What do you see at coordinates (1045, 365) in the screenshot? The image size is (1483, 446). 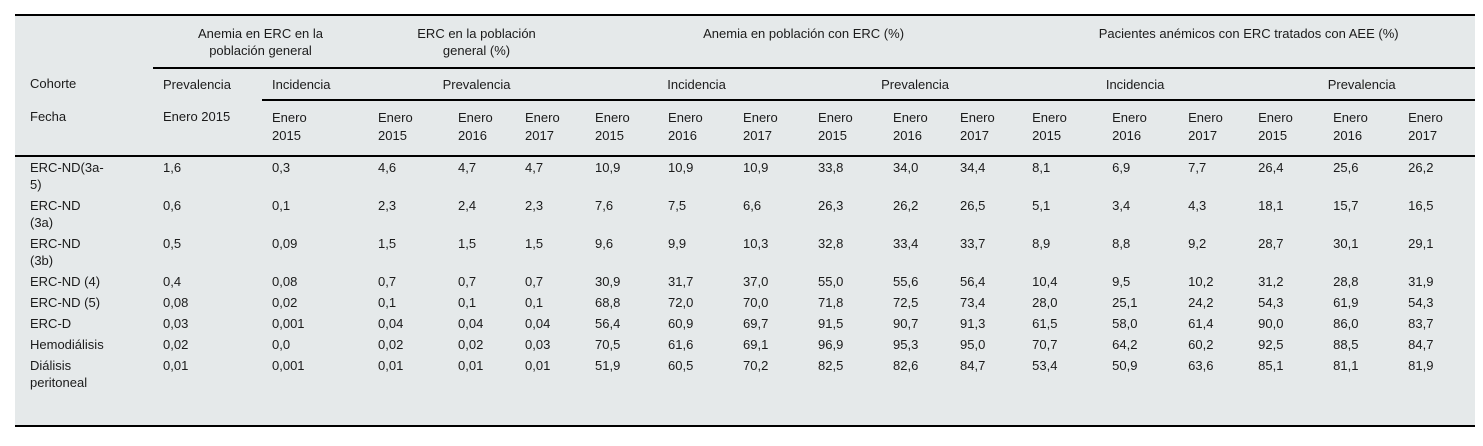 I see `value-cell: 53,4` at bounding box center [1045, 365].